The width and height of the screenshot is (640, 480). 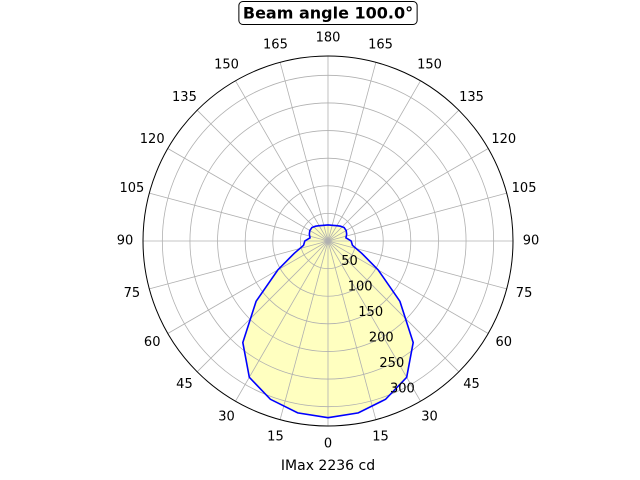 I want to click on title-box, so click(x=328, y=13).